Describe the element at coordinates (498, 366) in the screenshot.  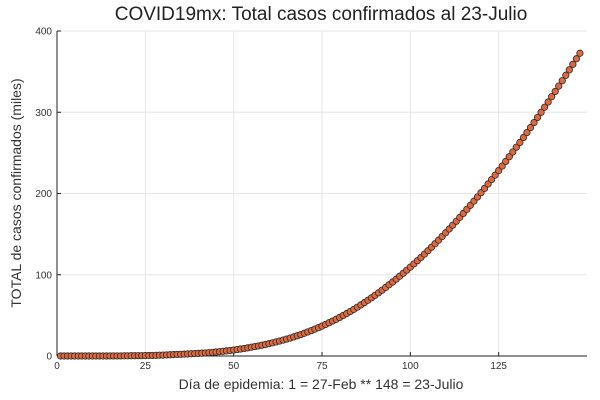
I see `x-tick-label: 125` at that location.